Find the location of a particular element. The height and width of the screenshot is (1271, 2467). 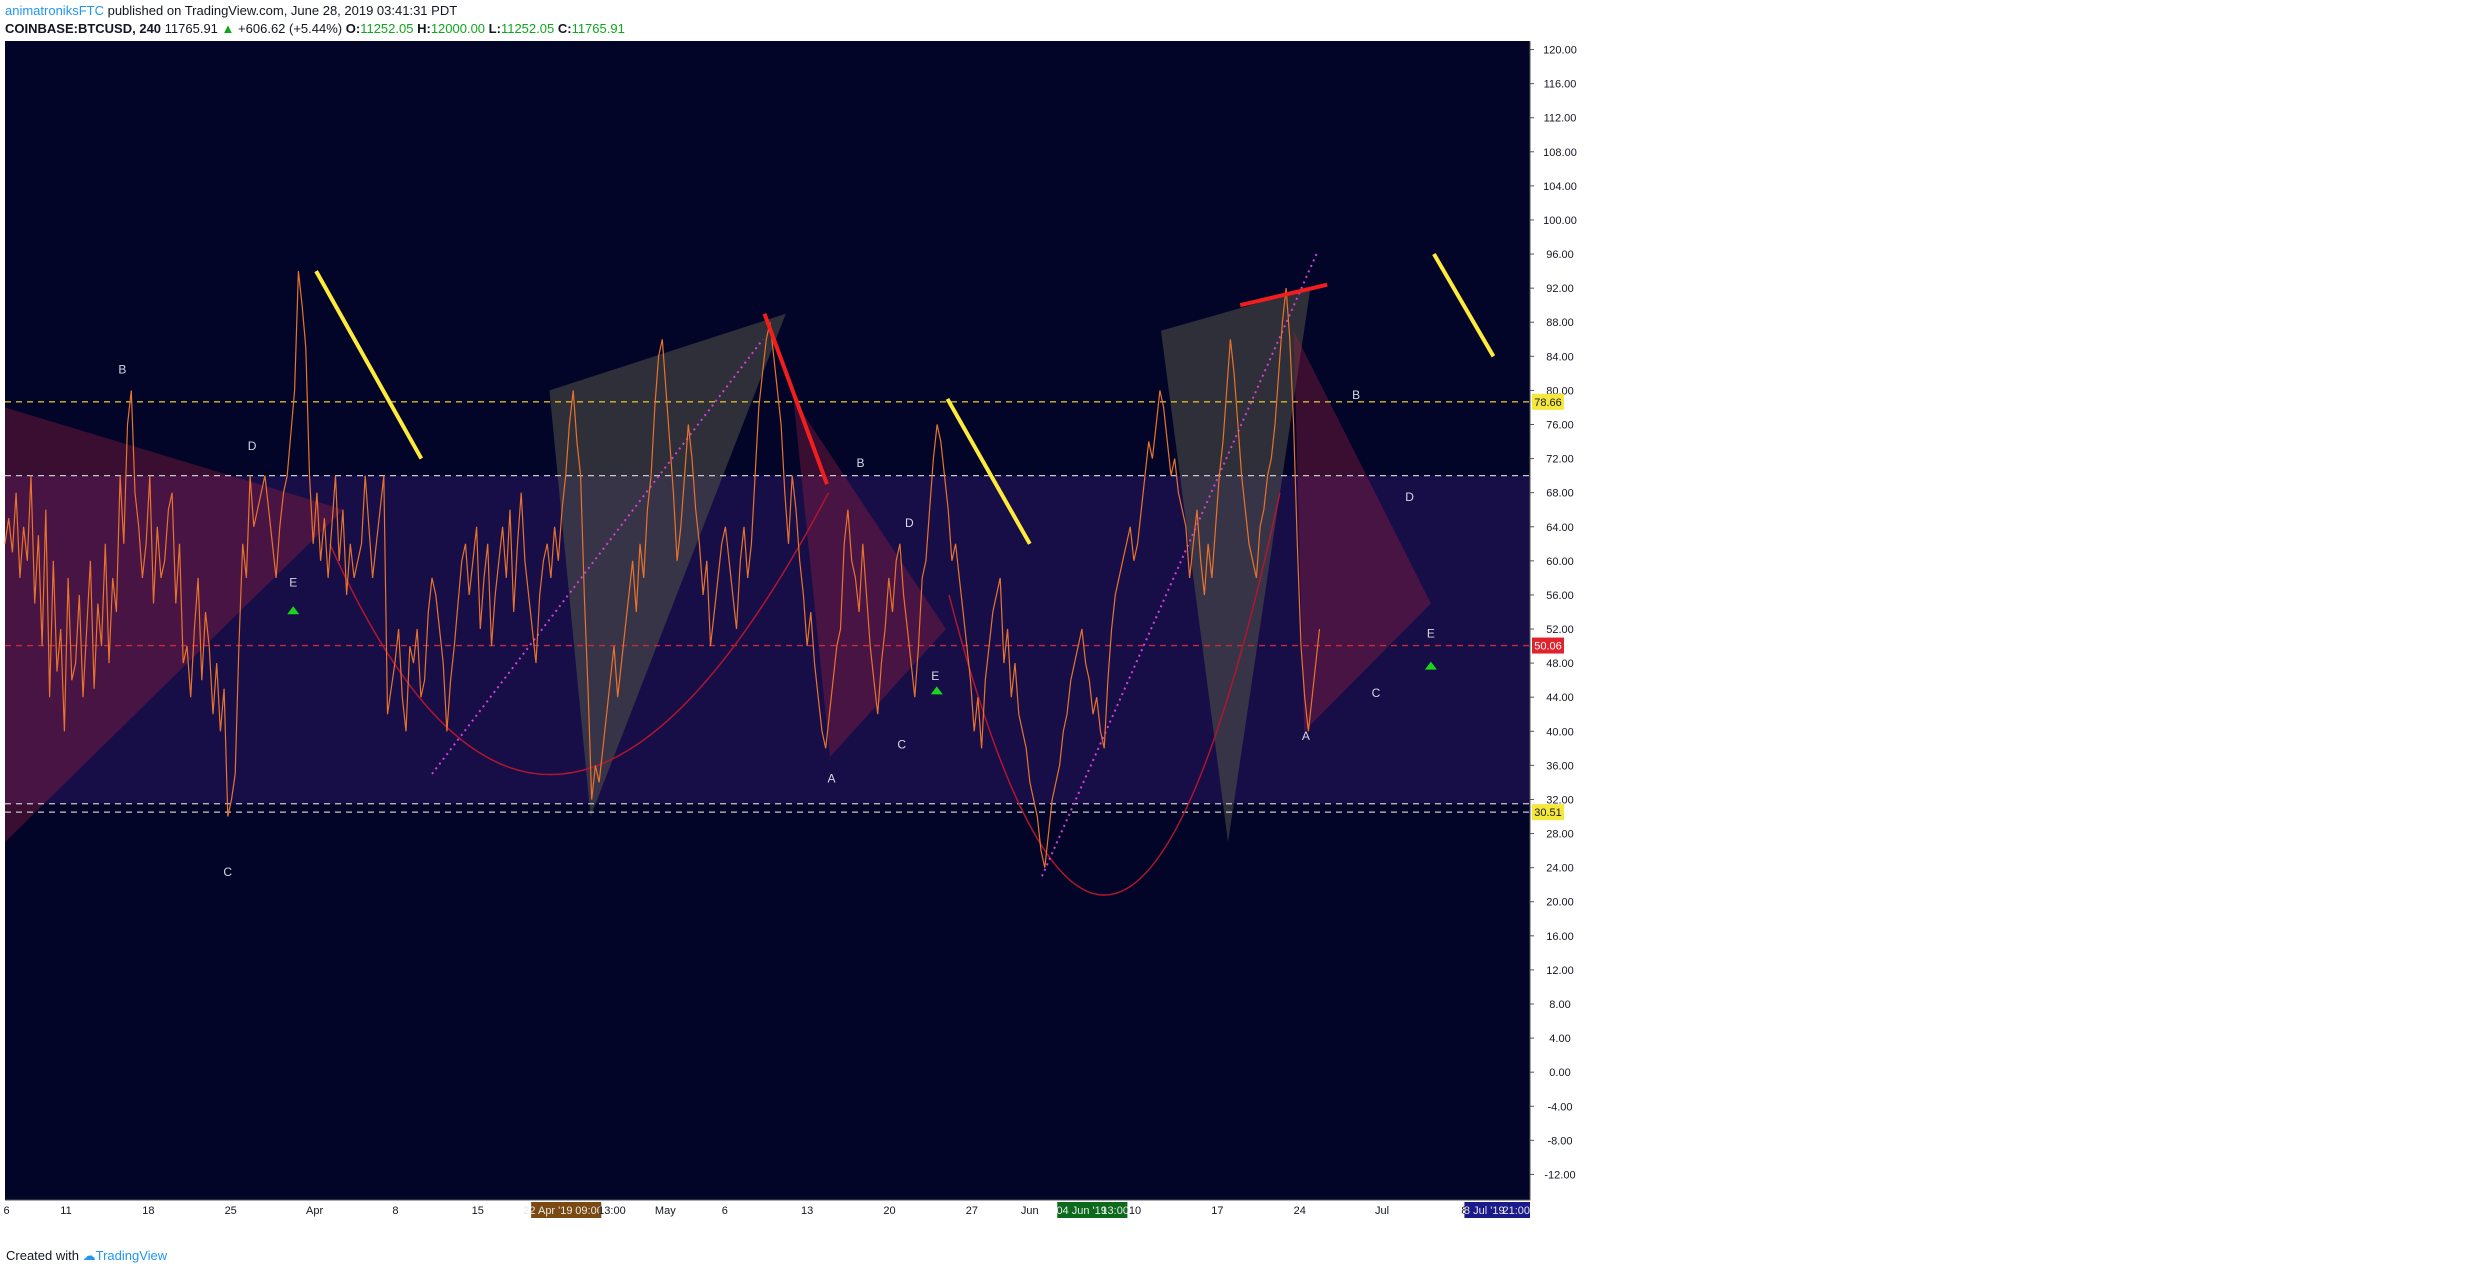

time-tick-label: 10 is located at coordinates (1135, 1211).